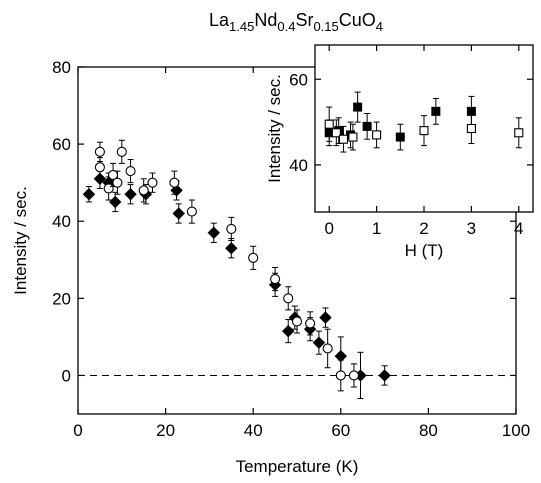  I want to click on chart-title-text: La1.45Nd0.4Sr0.15CuO4, so click(296, 22).